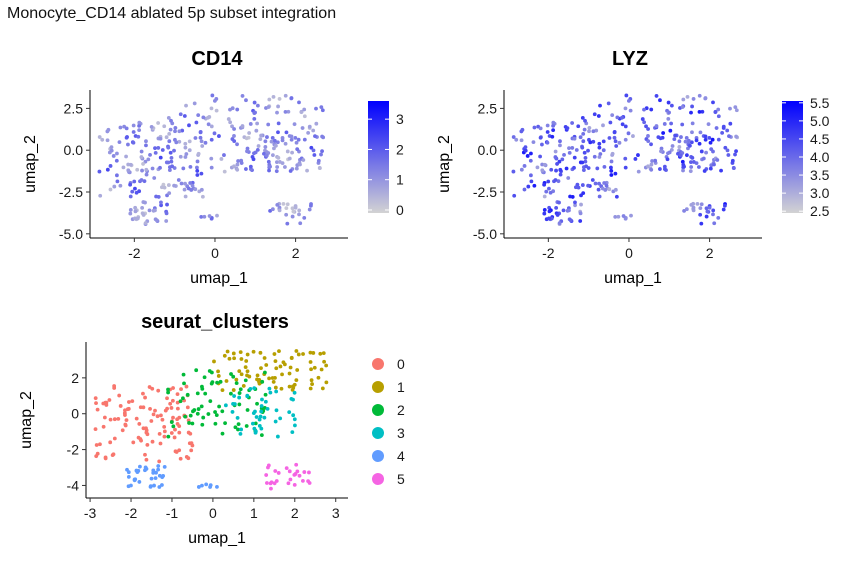 The height and width of the screenshot is (570, 858). Describe the element at coordinates (820, 121) in the screenshot. I see `colorbar-tick-label: 5.0` at that location.